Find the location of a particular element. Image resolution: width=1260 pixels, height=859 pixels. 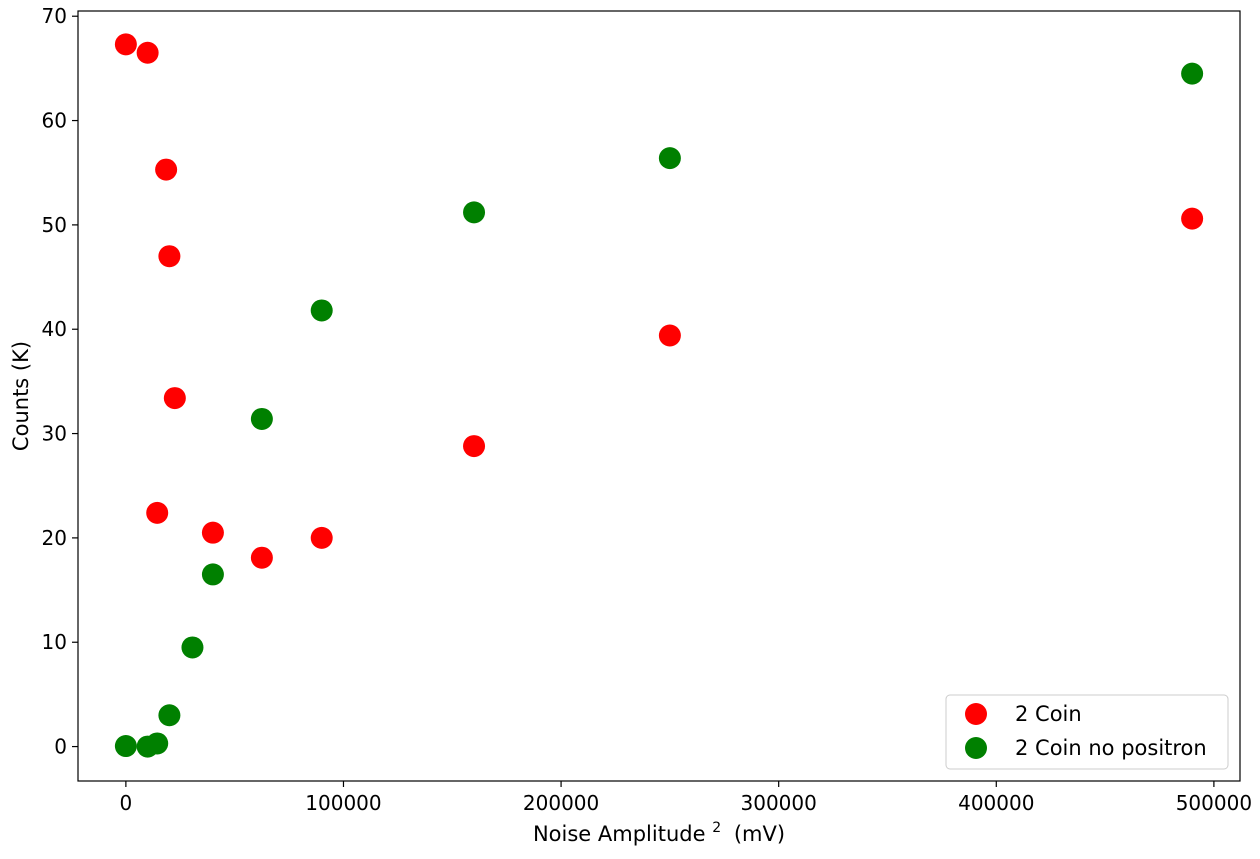

legend-marker-2-coin-no-positron is located at coordinates (976, 748).